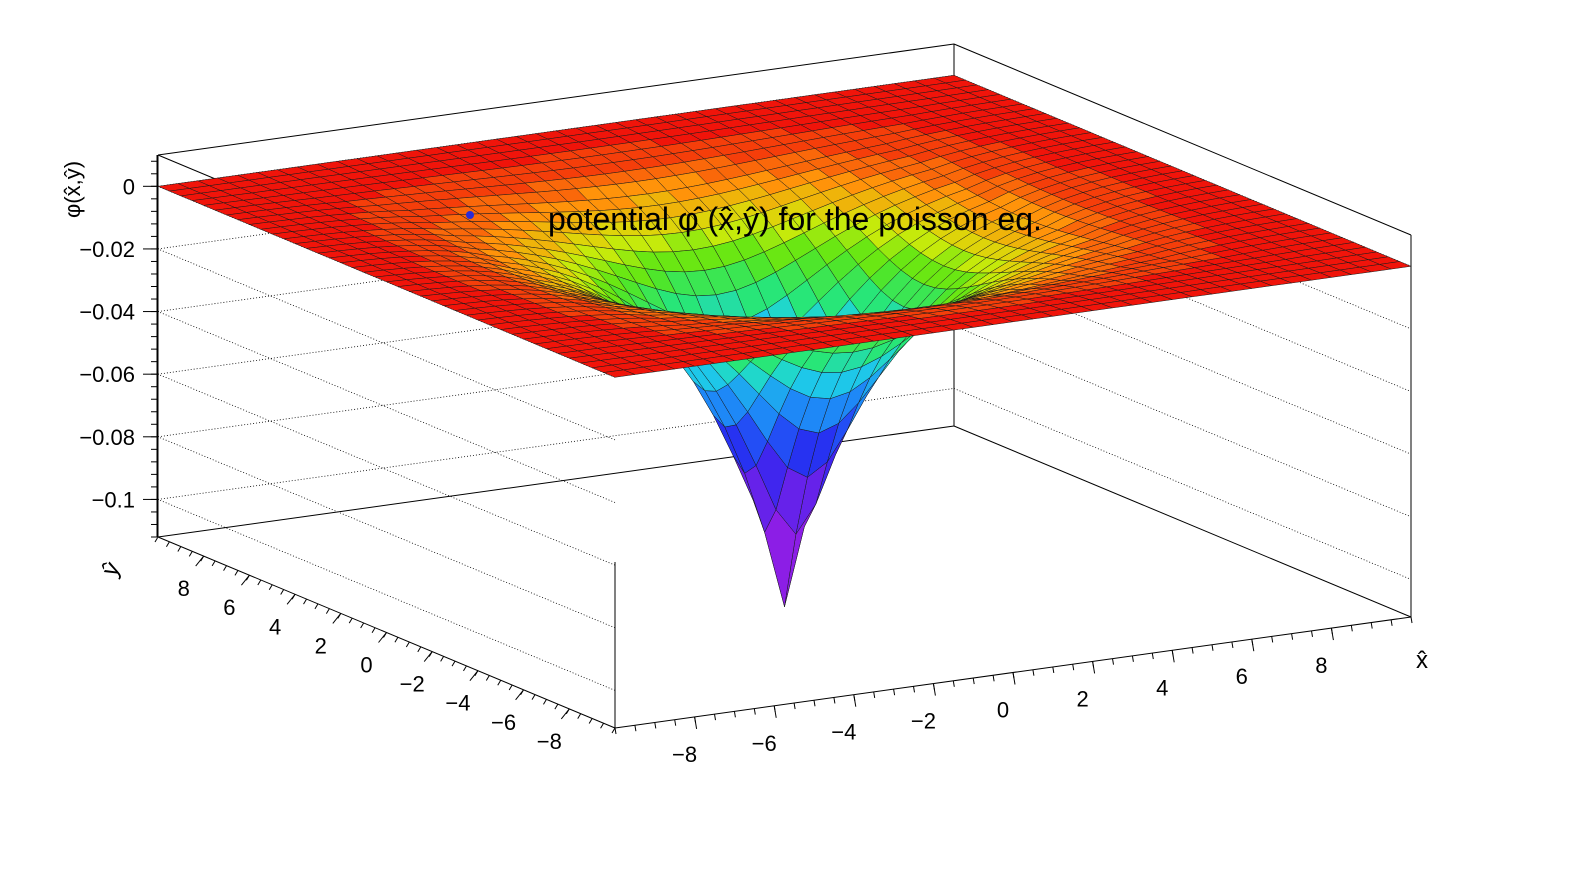 The image size is (1596, 872). I want to click on y-tick-label: 4, so click(275, 626).